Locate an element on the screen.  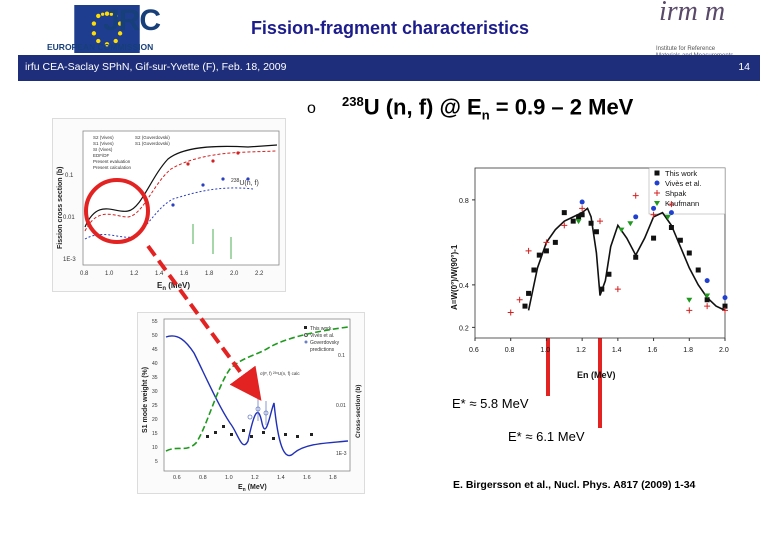
s1-legend-circle-marker is located at coordinates (306, 335).